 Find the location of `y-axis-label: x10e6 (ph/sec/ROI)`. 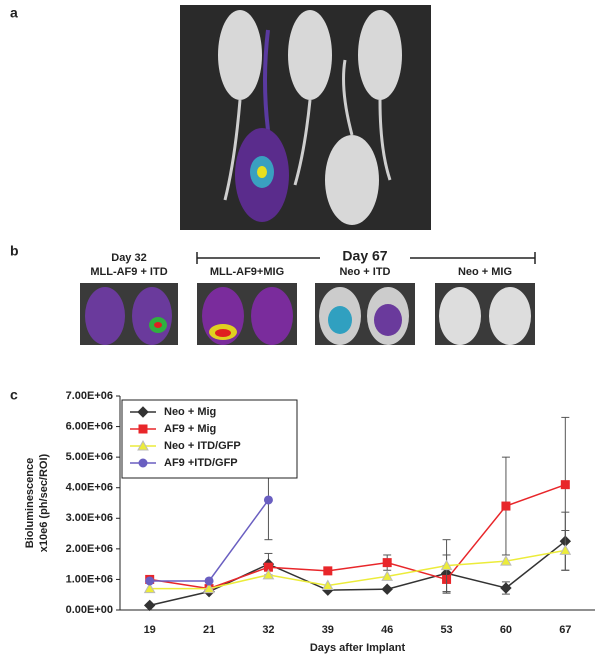

y-axis-label: x10e6 (ph/sec/ROI) is located at coordinates (44, 502).